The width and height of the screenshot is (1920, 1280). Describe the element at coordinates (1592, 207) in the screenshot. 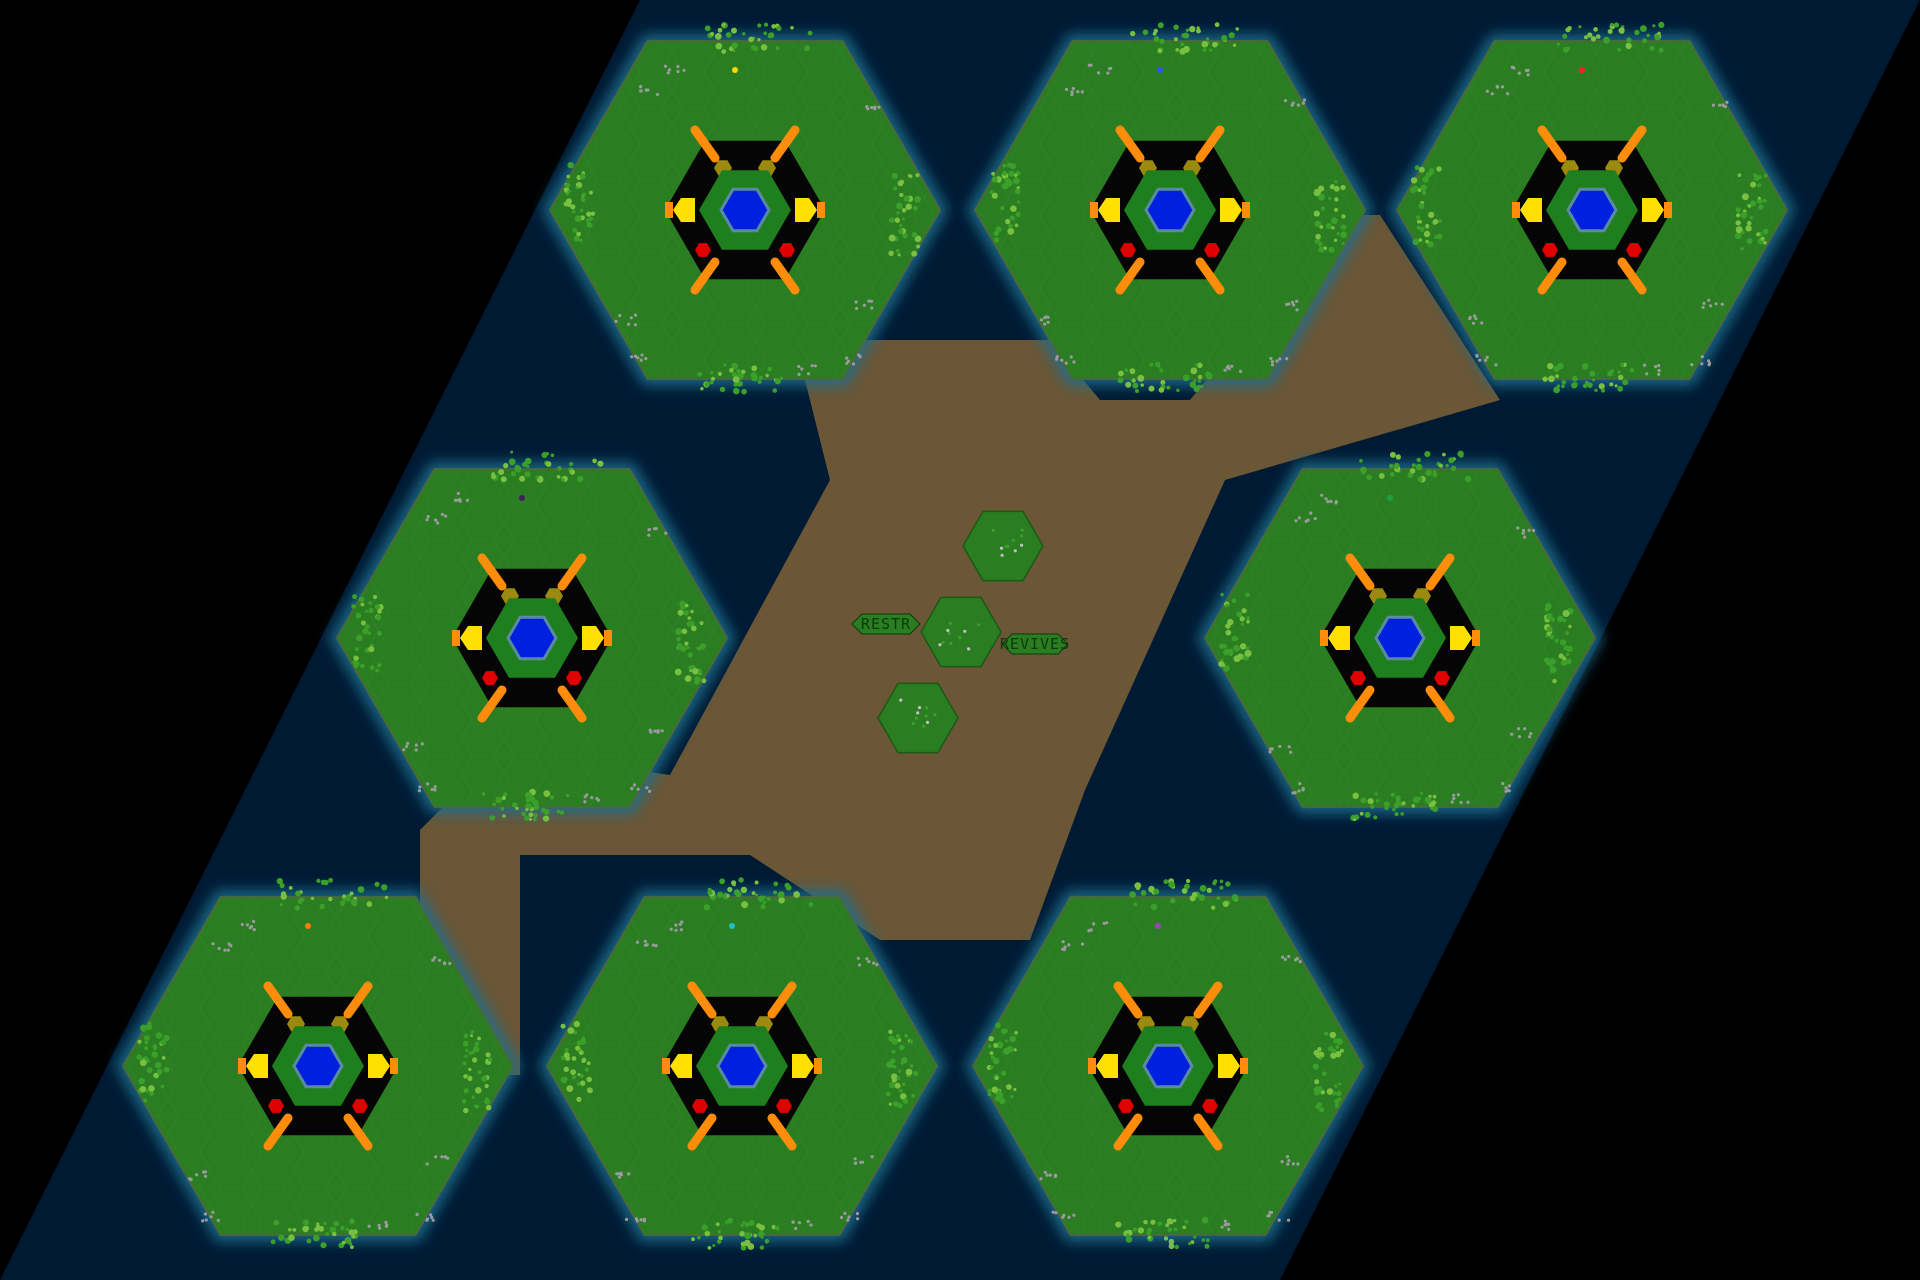

I see `island-top-right` at that location.